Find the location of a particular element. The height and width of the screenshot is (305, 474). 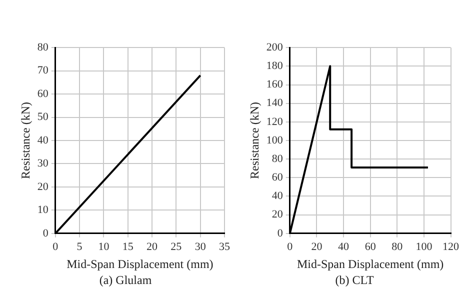

y-tick-label: 50 is located at coordinates (43, 117).